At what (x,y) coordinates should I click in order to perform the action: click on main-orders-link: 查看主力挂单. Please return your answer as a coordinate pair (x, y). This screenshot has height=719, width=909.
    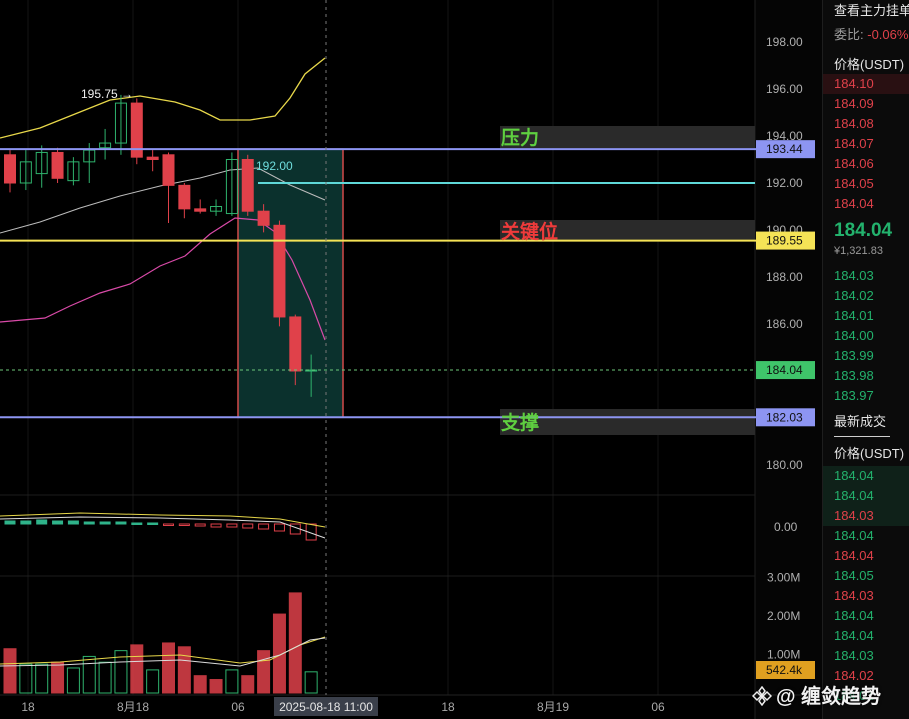
    Looking at the image, I should click on (871, 10).